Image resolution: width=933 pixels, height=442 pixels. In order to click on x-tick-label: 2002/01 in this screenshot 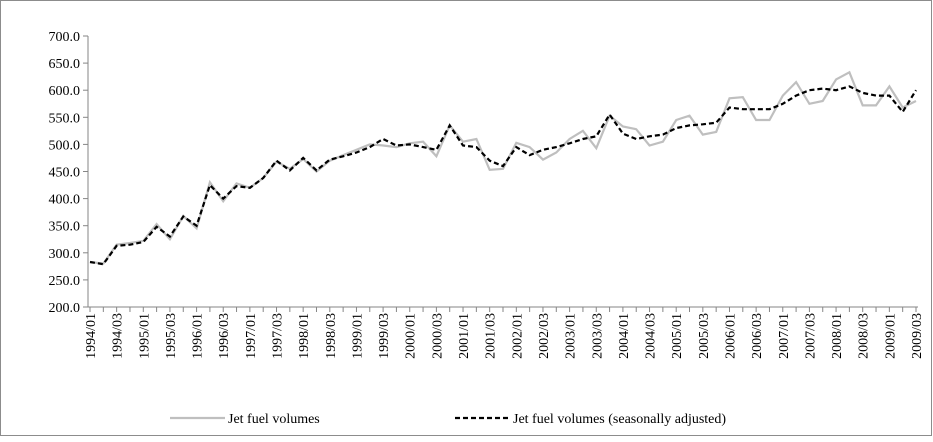, I will do `click(517, 336)`.